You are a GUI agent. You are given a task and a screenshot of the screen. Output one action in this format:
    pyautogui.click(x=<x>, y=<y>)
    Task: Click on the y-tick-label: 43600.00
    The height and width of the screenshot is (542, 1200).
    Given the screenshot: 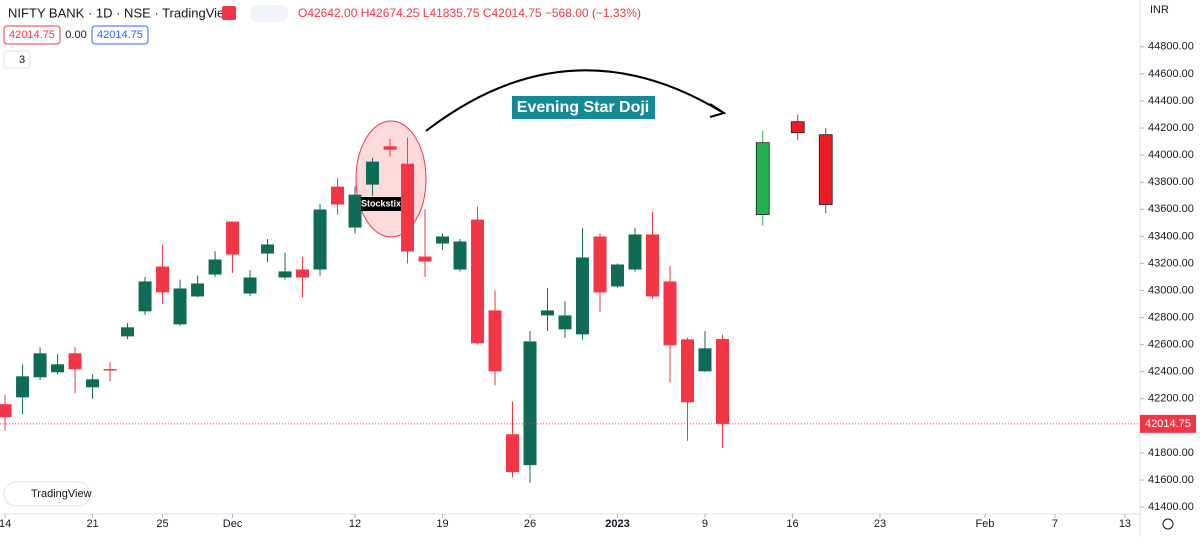 What is the action you would take?
    pyautogui.click(x=1171, y=209)
    